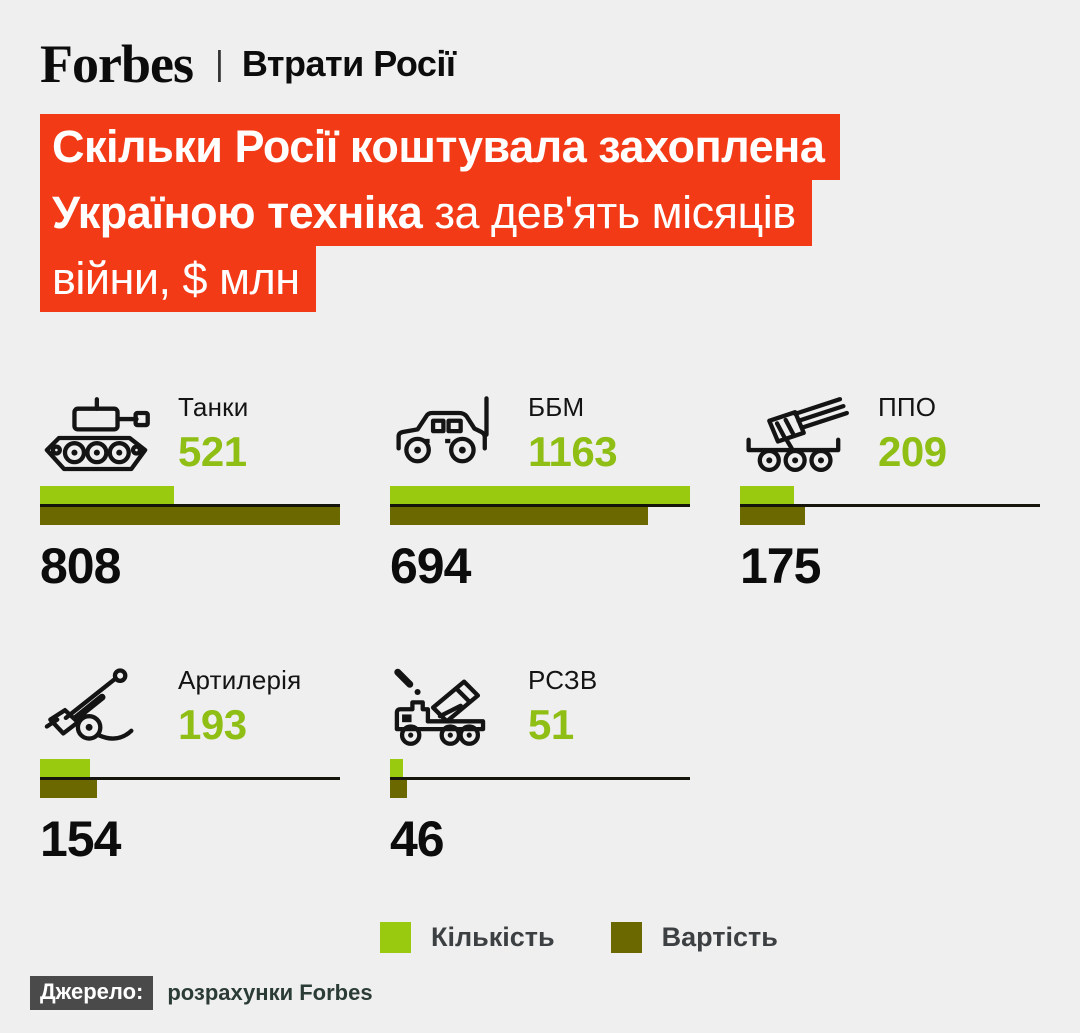  I want to click on card-tanks: Танки 521 808, so click(190, 492).